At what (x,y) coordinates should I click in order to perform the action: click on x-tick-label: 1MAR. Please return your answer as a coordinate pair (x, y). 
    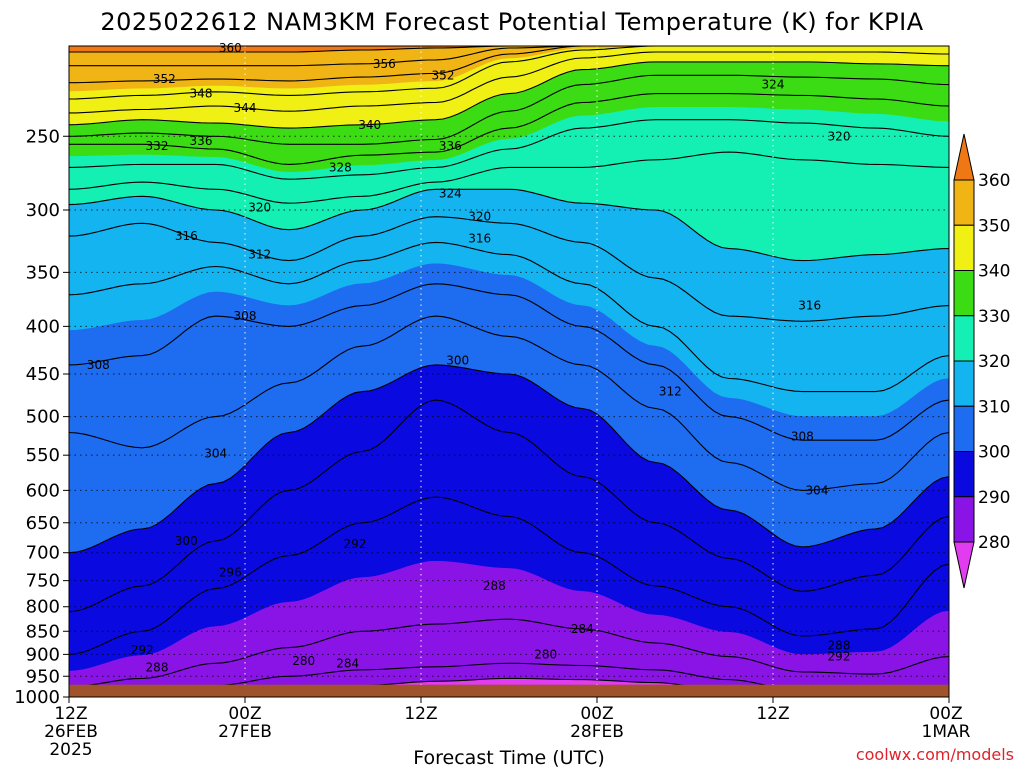
    Looking at the image, I should click on (946, 732).